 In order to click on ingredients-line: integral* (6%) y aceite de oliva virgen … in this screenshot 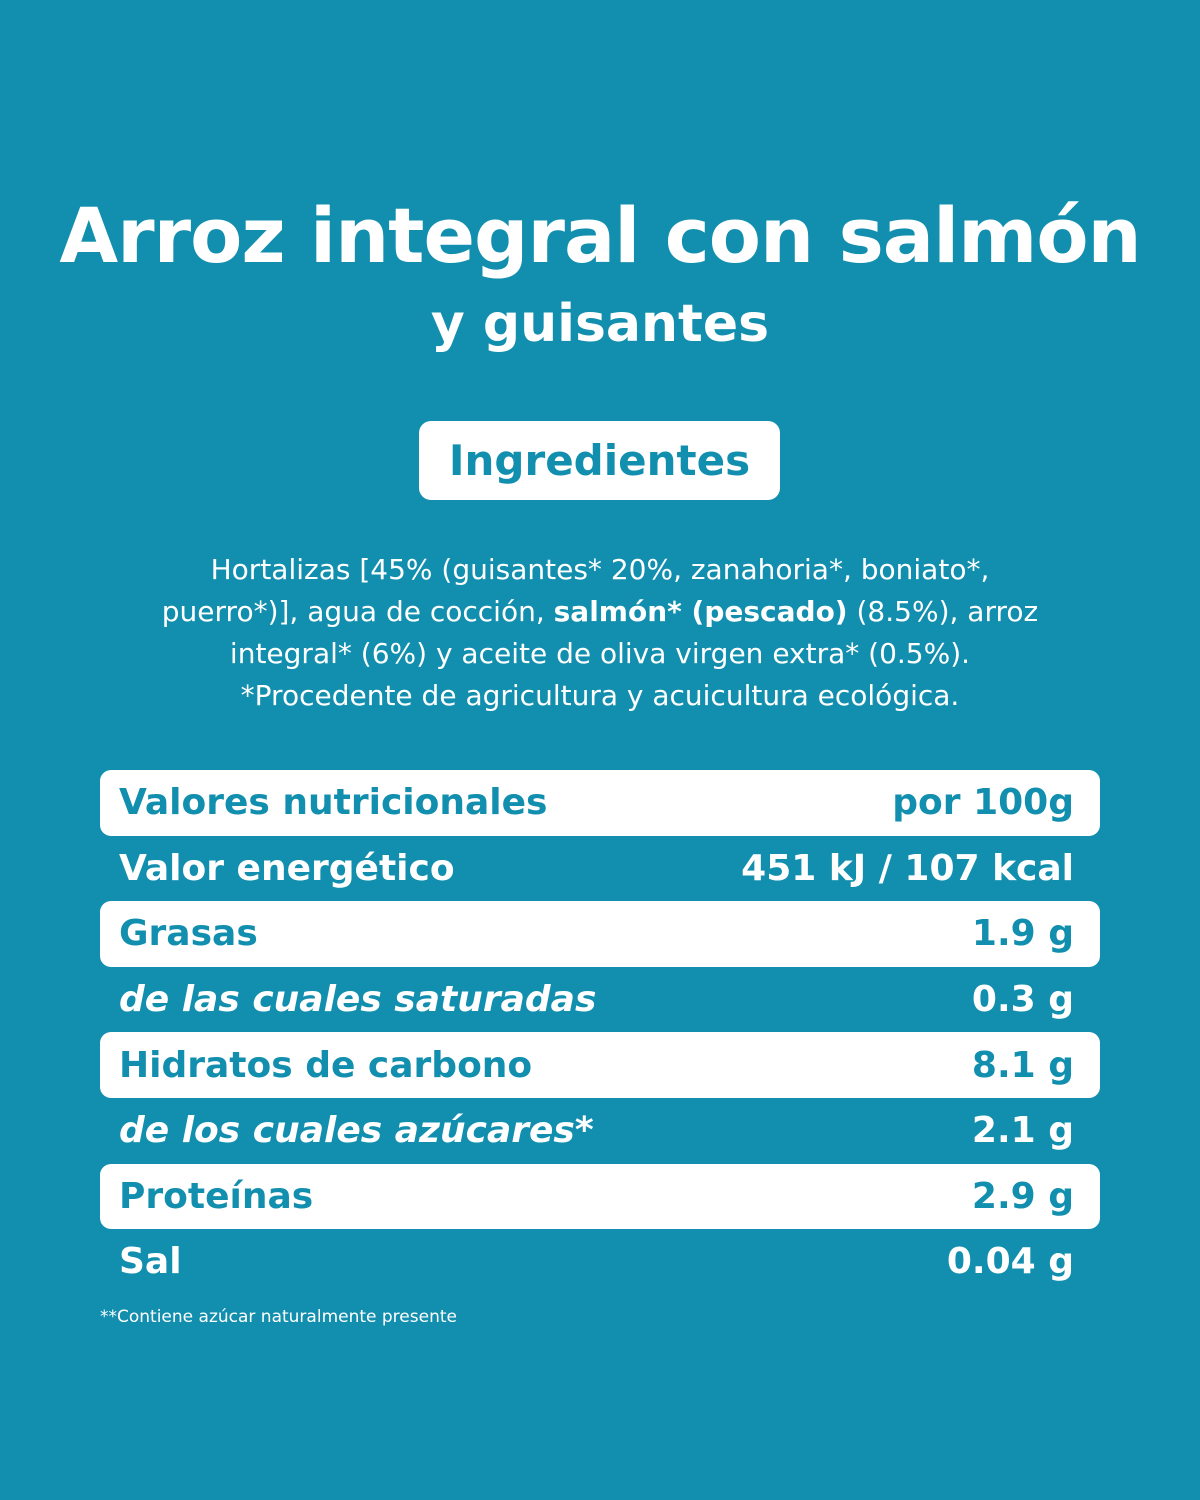, I will do `click(600, 654)`.